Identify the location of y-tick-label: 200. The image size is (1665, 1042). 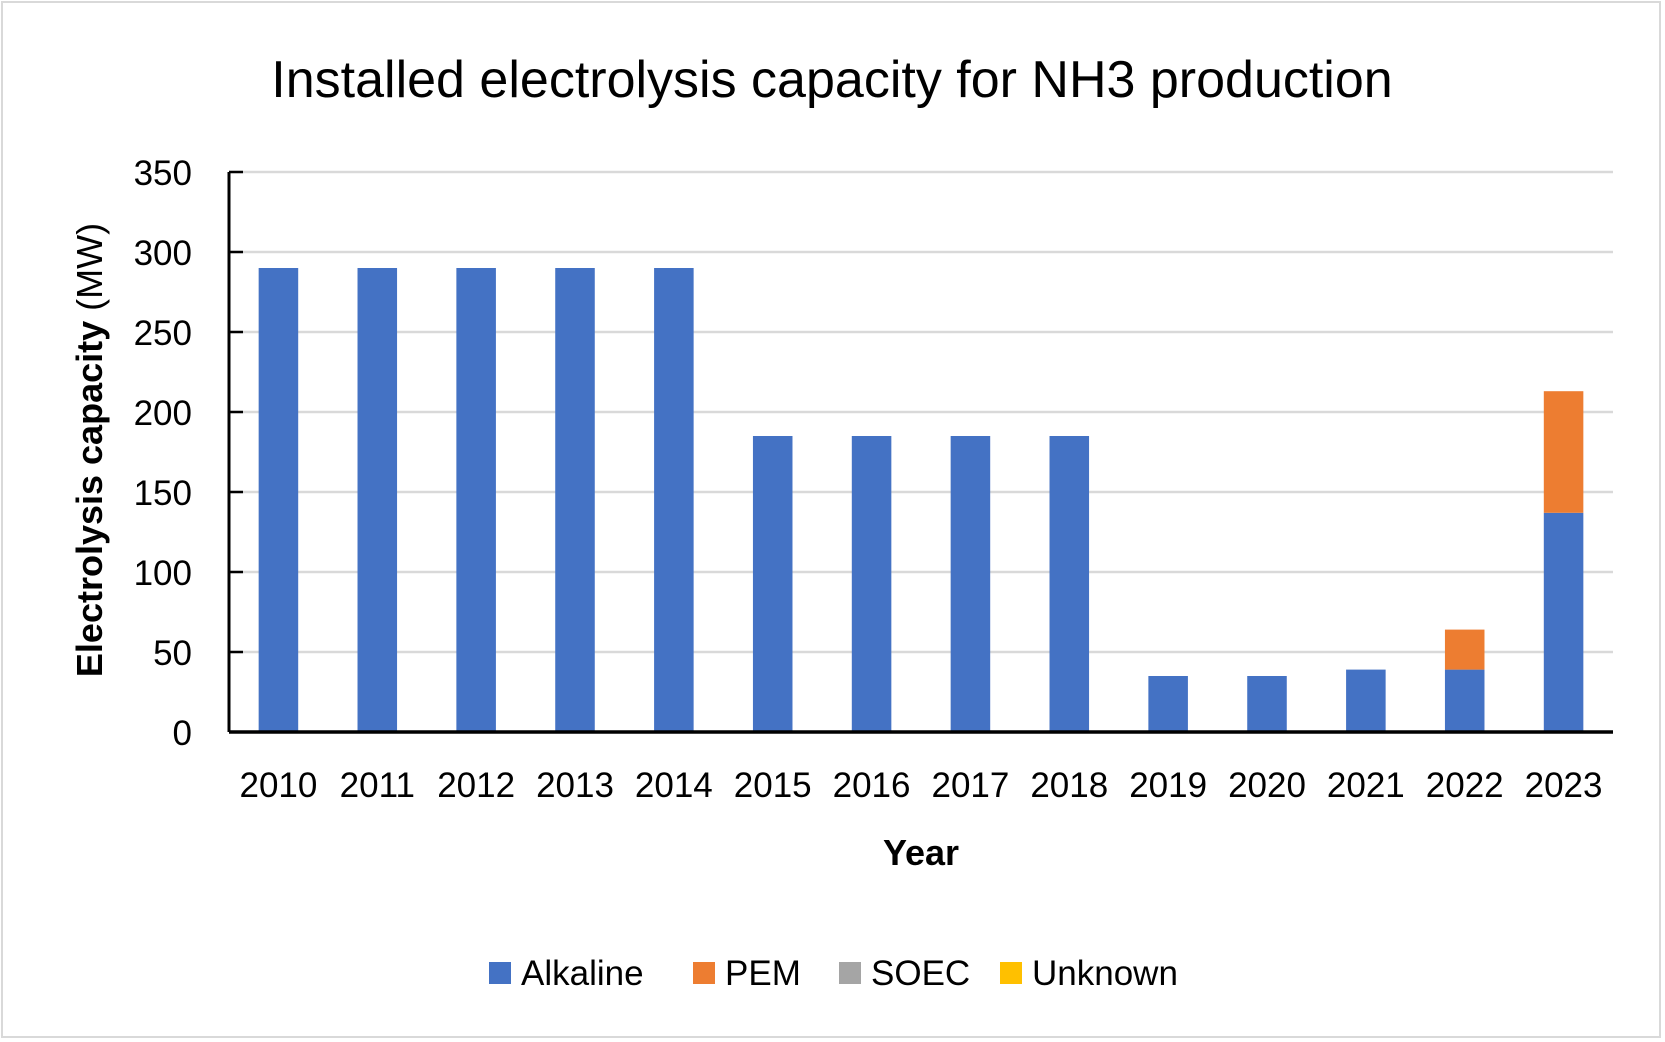
(163, 413).